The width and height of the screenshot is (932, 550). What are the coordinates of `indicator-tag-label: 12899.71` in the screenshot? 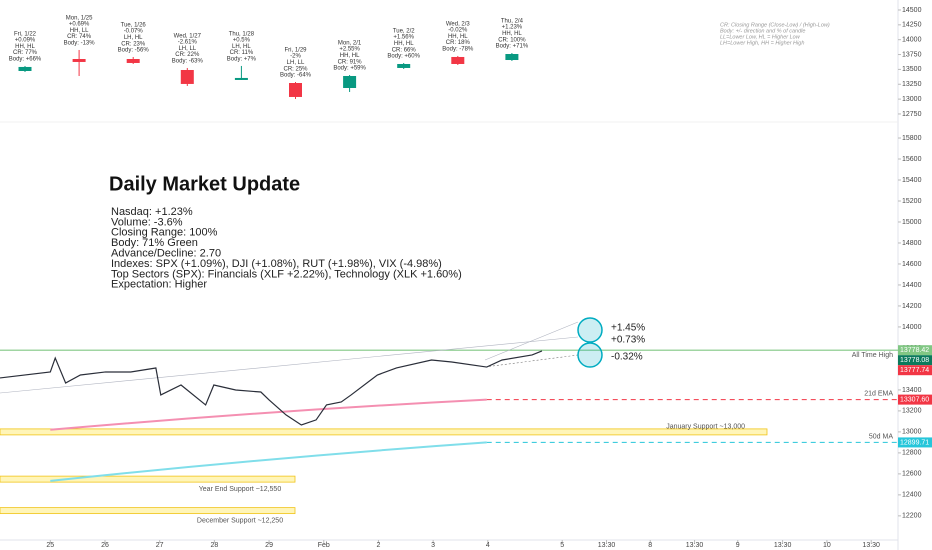 It's located at (914, 442).